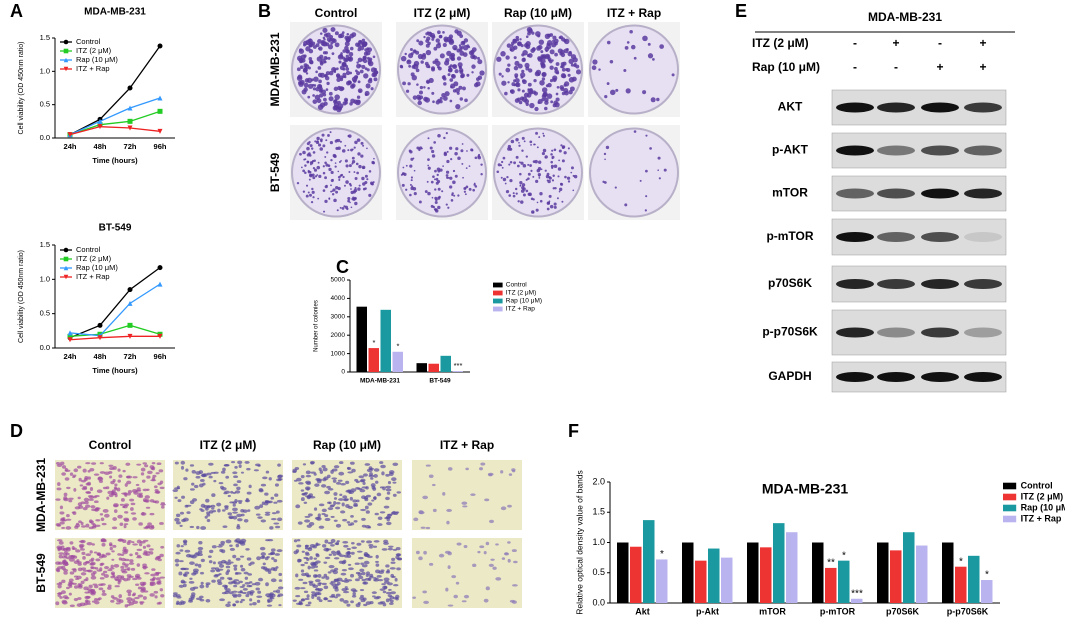 Image resolution: width=1065 pixels, height=620 pixels. Describe the element at coordinates (896, 67) in the screenshot. I see `treatment-sign: -` at that location.